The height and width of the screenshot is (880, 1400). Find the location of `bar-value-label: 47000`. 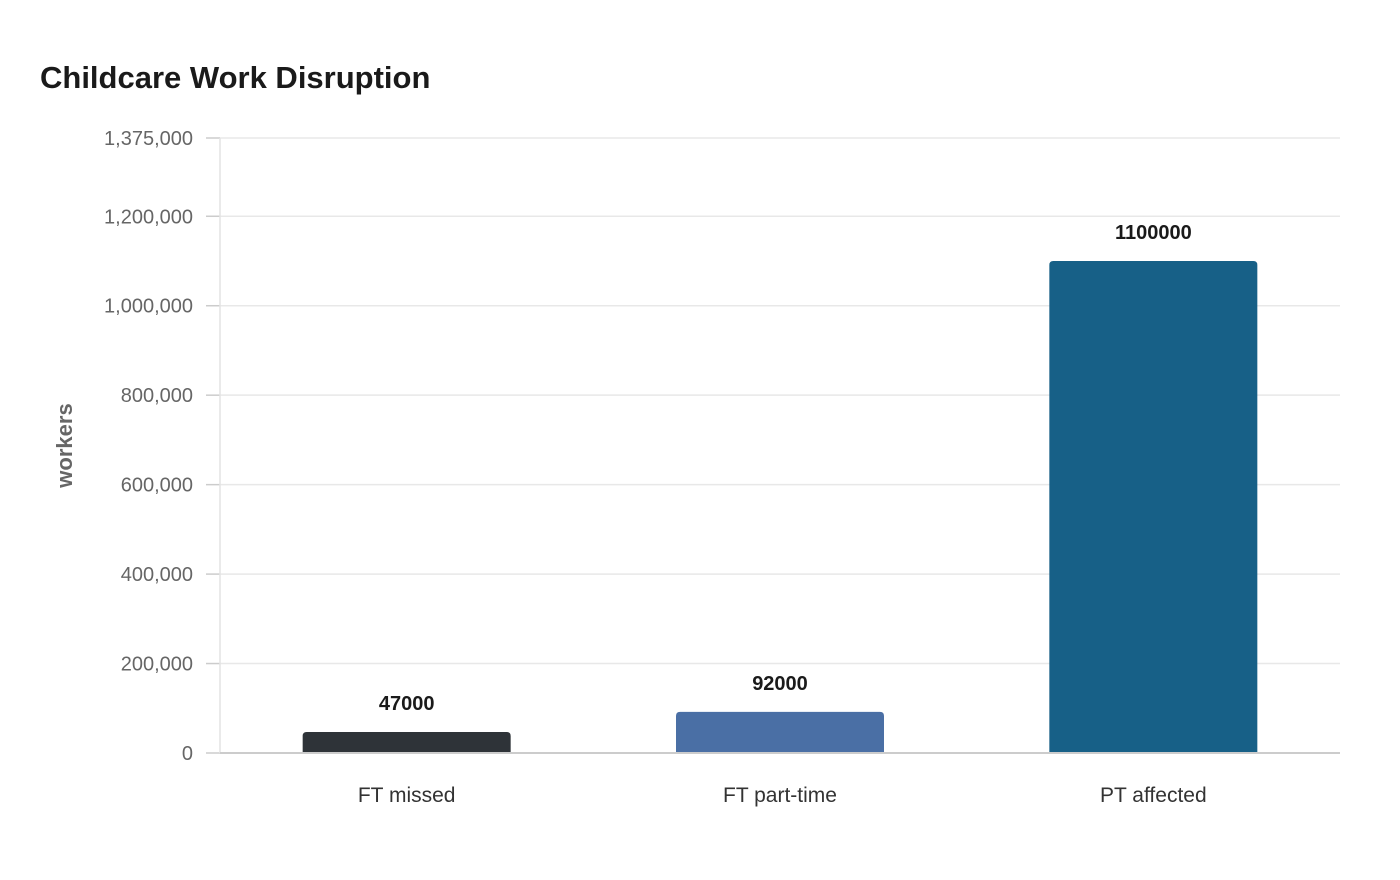

bar-value-label: 47000 is located at coordinates (407, 704).